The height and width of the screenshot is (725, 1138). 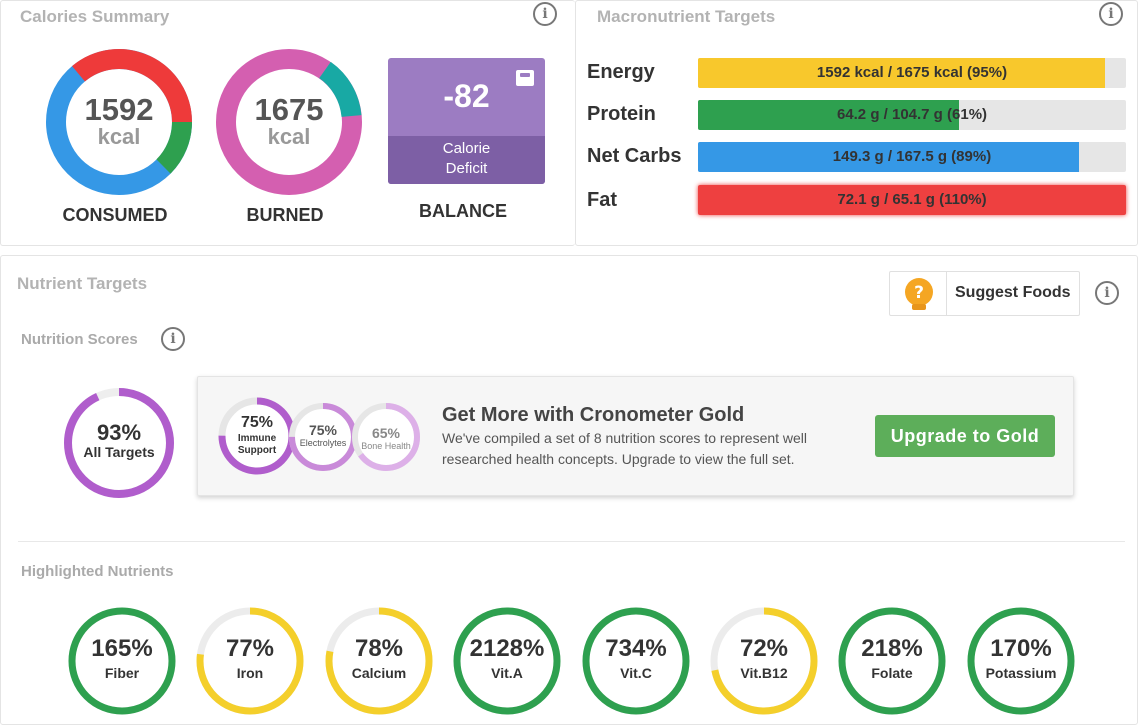 I want to click on macro-bar-net-carbs-fill, so click(x=888, y=157).